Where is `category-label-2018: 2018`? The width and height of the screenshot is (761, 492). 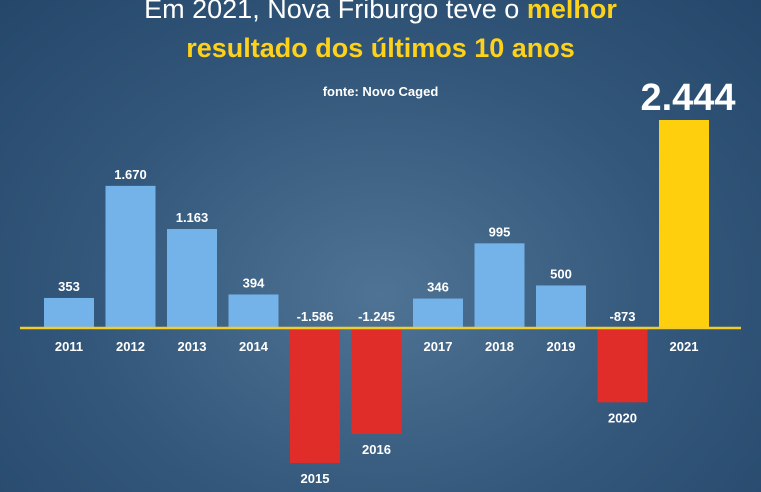
category-label-2018: 2018 is located at coordinates (499, 346).